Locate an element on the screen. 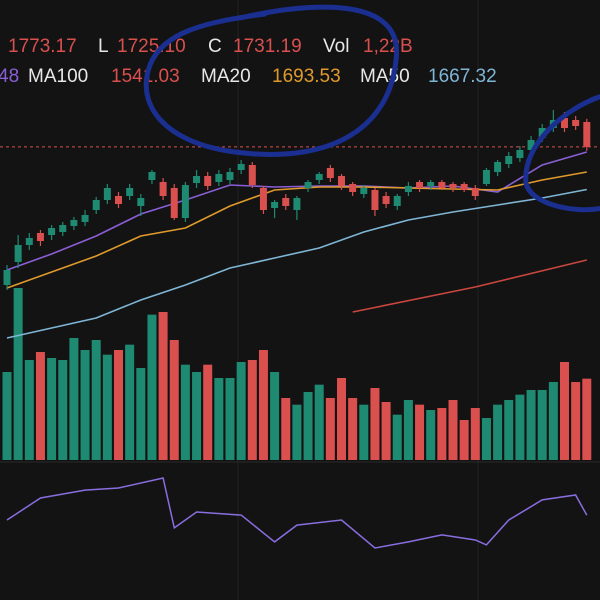  low-label: L is located at coordinates (103, 46).